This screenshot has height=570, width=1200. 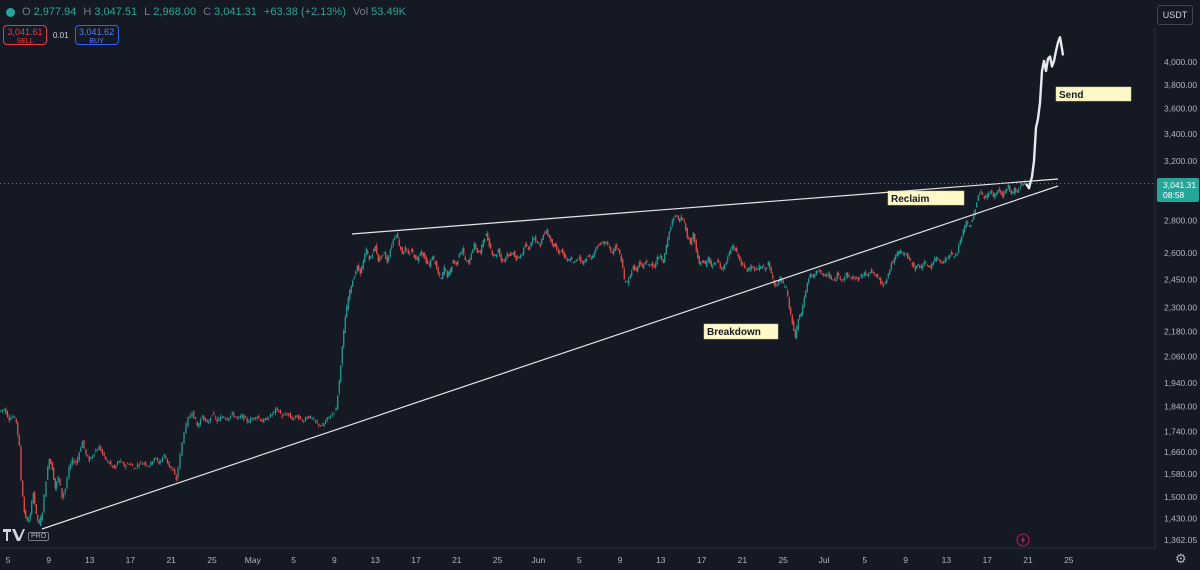 I want to click on tradingview-logo: PRO, so click(x=26, y=536).